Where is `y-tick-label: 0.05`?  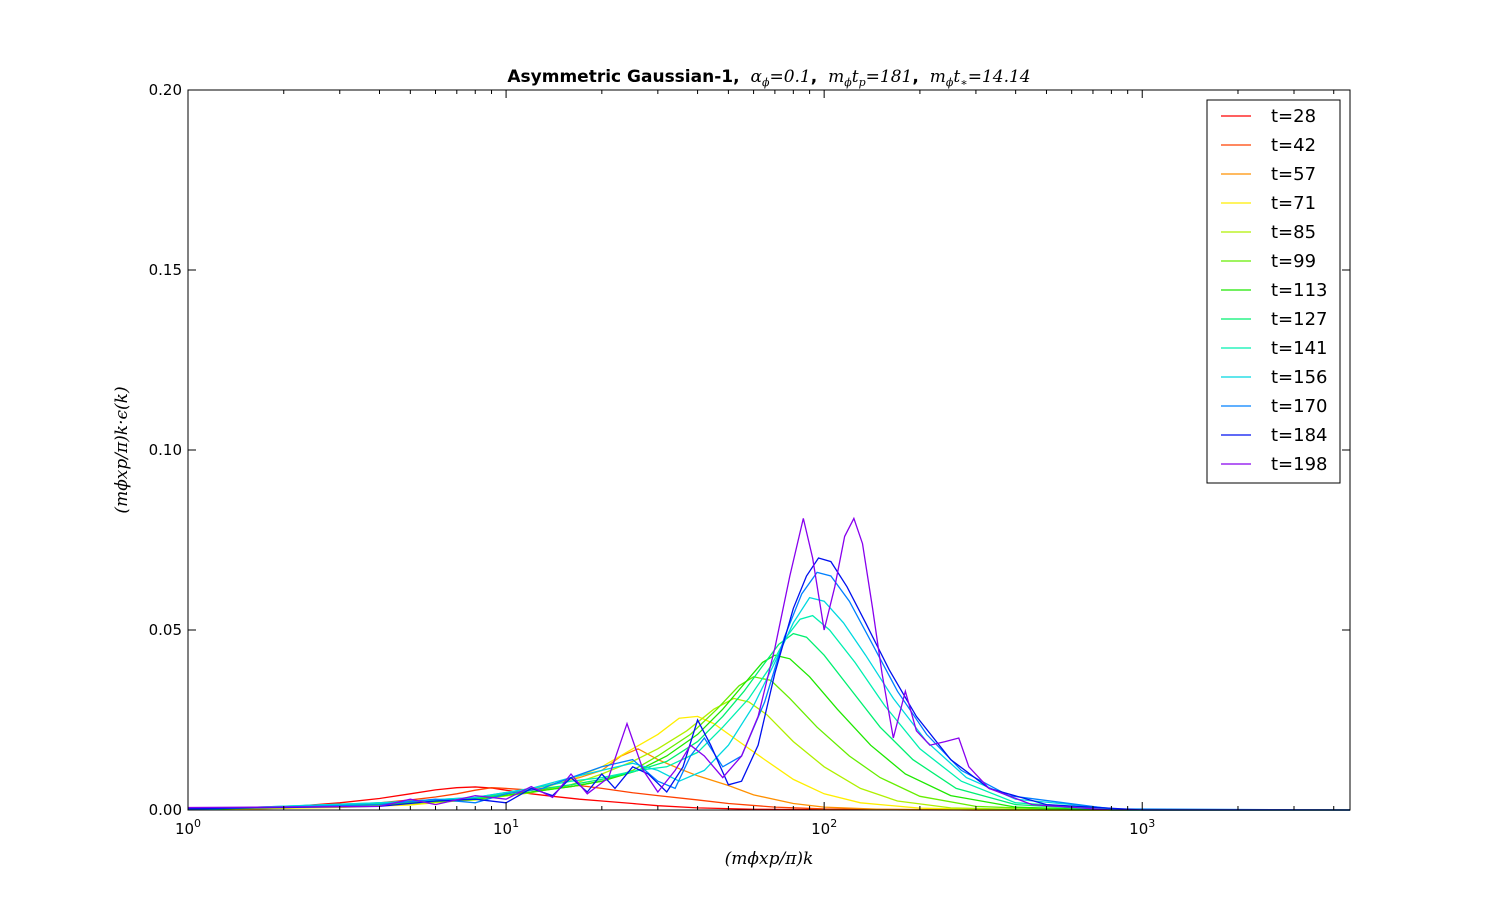
y-tick-label: 0.05 is located at coordinates (165, 630).